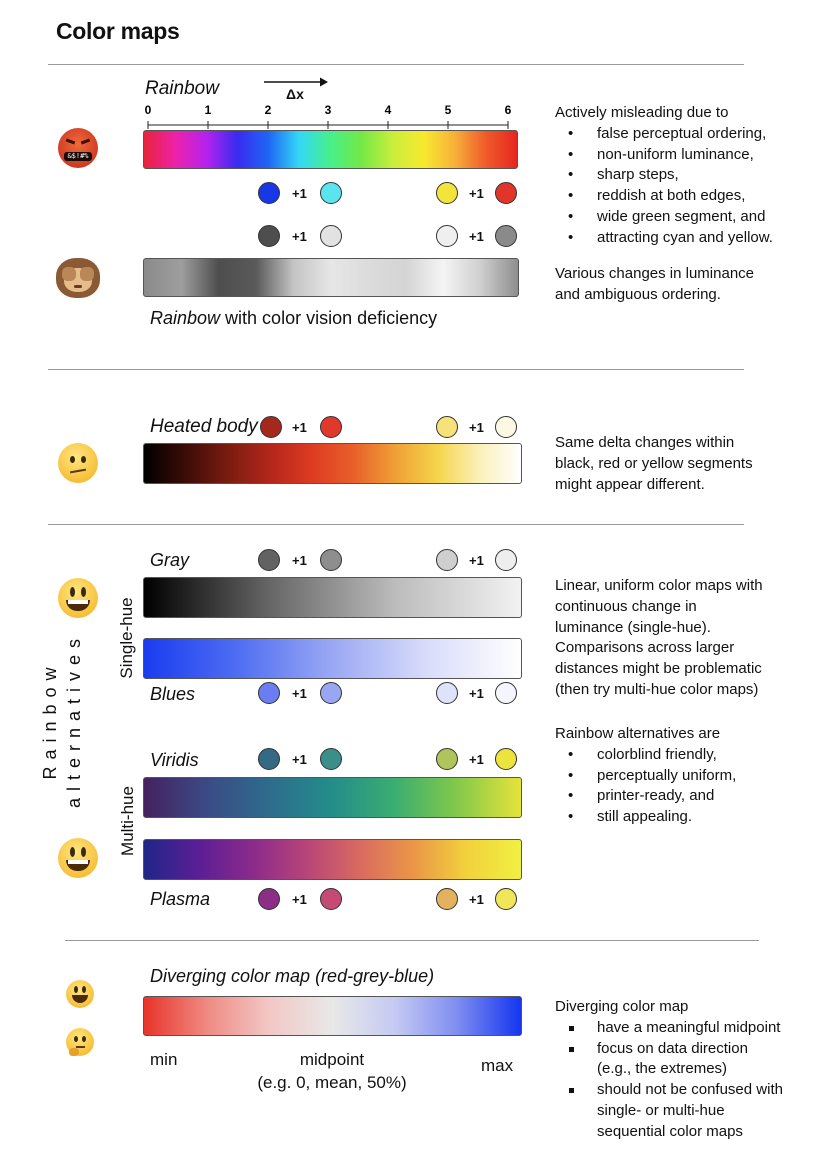 The image size is (816, 1150). Describe the element at coordinates (682, 196) in the screenshot. I see `list-item: reddish at both edges,` at that location.